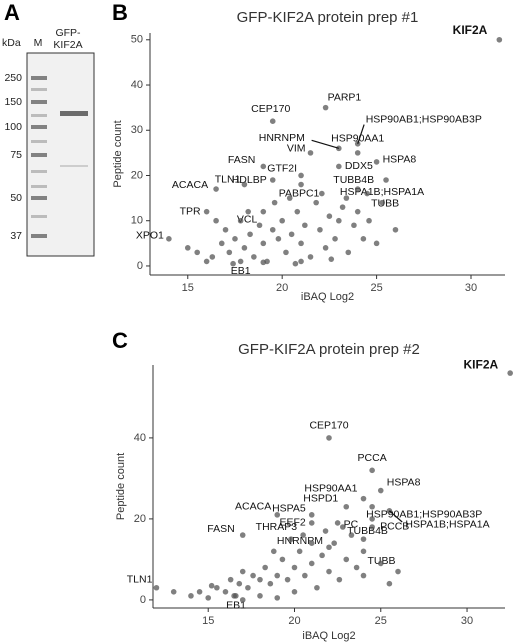 This screenshot has width=520, height=643. I want to click on point-label: THRAP3, so click(277, 527).